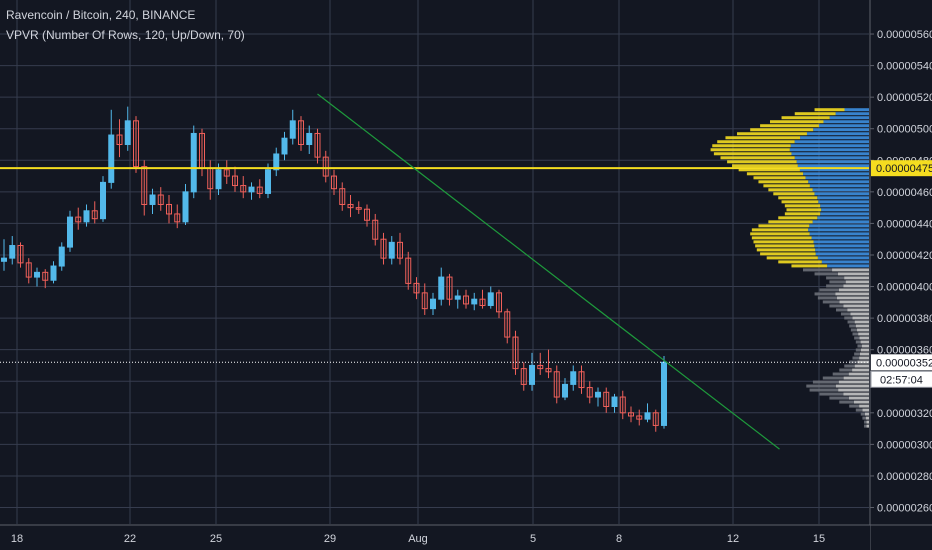  Describe the element at coordinates (130, 539) in the screenshot. I see `x-tick-label: 22` at that location.